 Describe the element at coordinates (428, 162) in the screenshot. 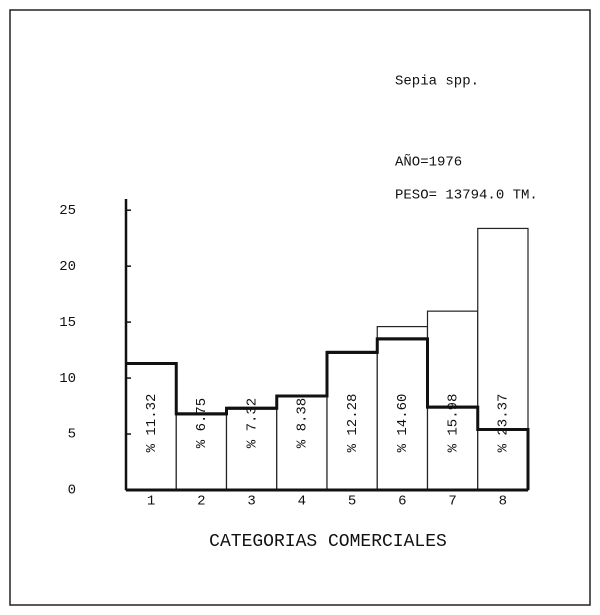

I see `annotation: AÑO=1976` at that location.